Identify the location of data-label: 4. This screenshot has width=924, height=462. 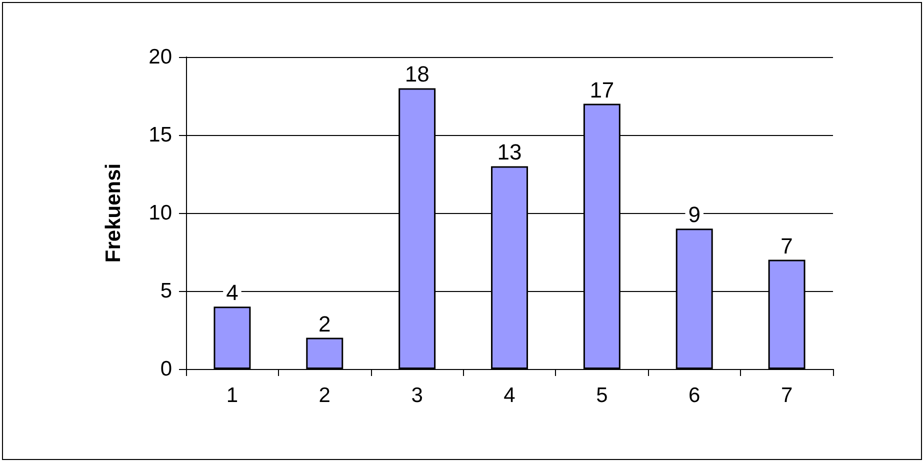
(232, 293).